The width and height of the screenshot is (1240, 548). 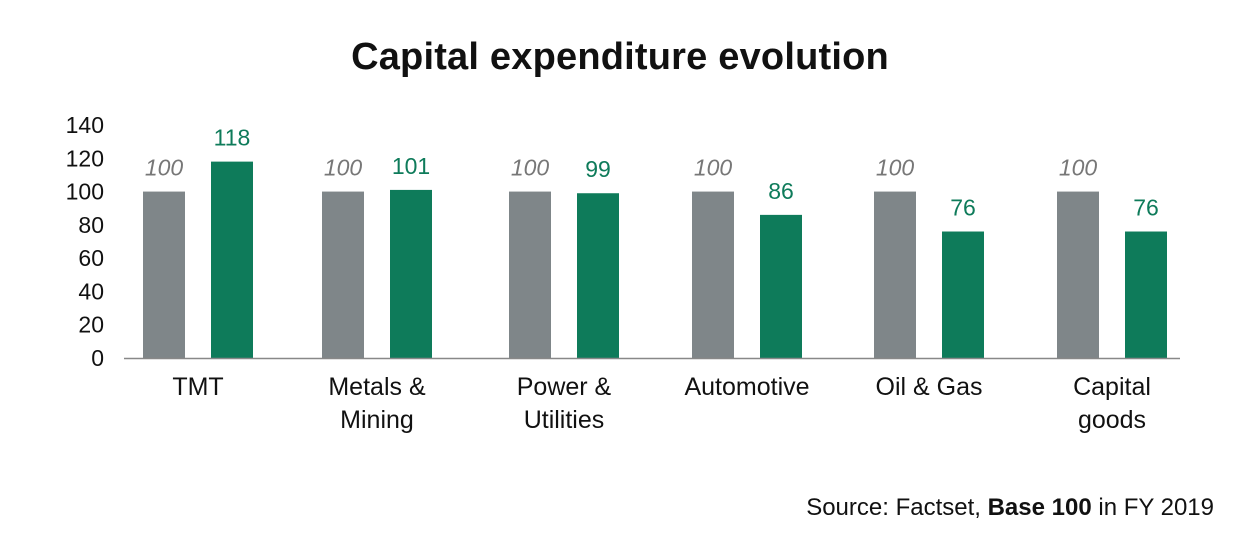 I want to click on source-suffix: in FY 2019, so click(x=1152, y=507).